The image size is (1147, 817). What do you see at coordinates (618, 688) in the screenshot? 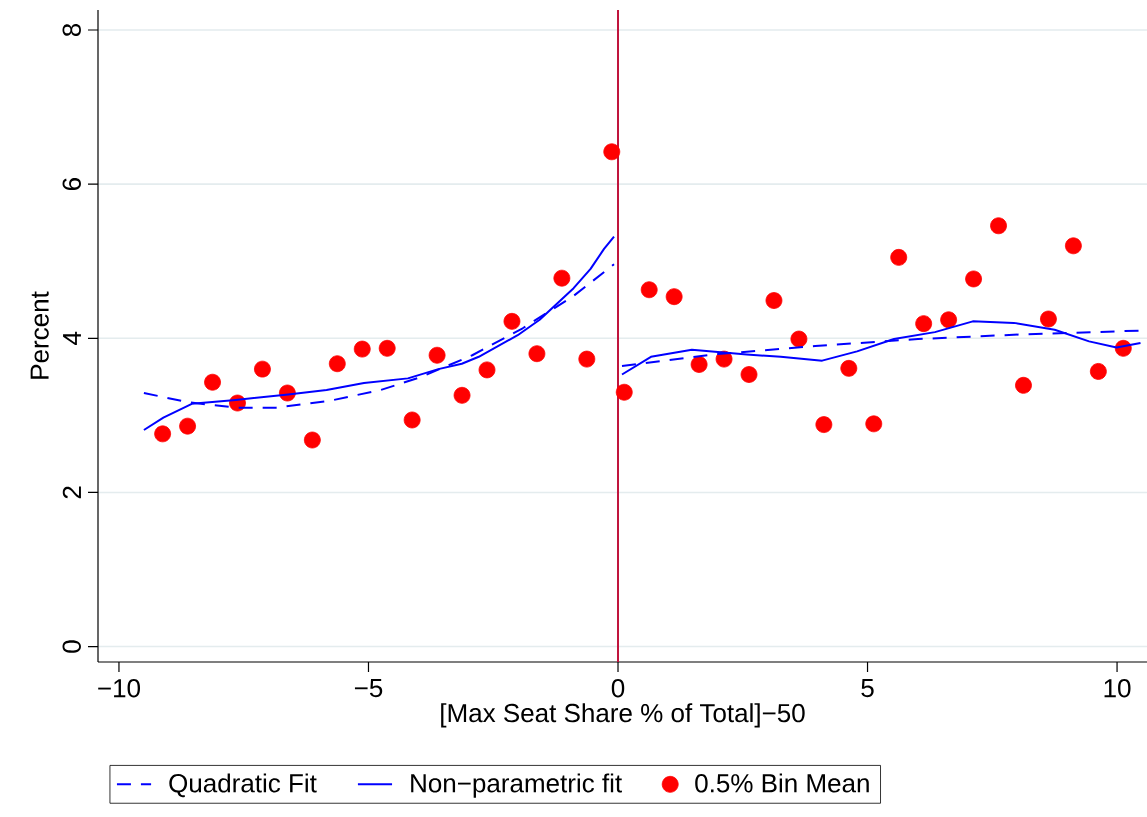
I see `x-tick-label: 0` at bounding box center [618, 688].